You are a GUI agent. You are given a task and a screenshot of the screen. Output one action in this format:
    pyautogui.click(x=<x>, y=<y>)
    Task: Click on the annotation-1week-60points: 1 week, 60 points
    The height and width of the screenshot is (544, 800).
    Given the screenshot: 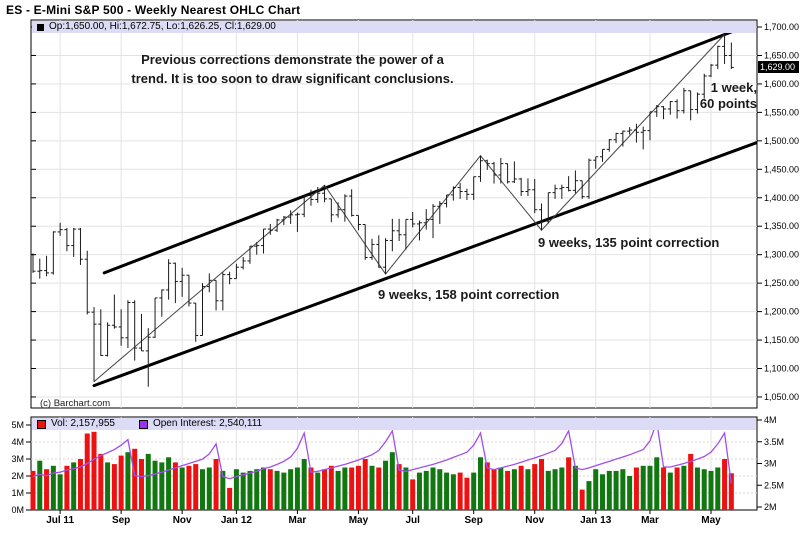 What is the action you would take?
    pyautogui.click(x=728, y=96)
    